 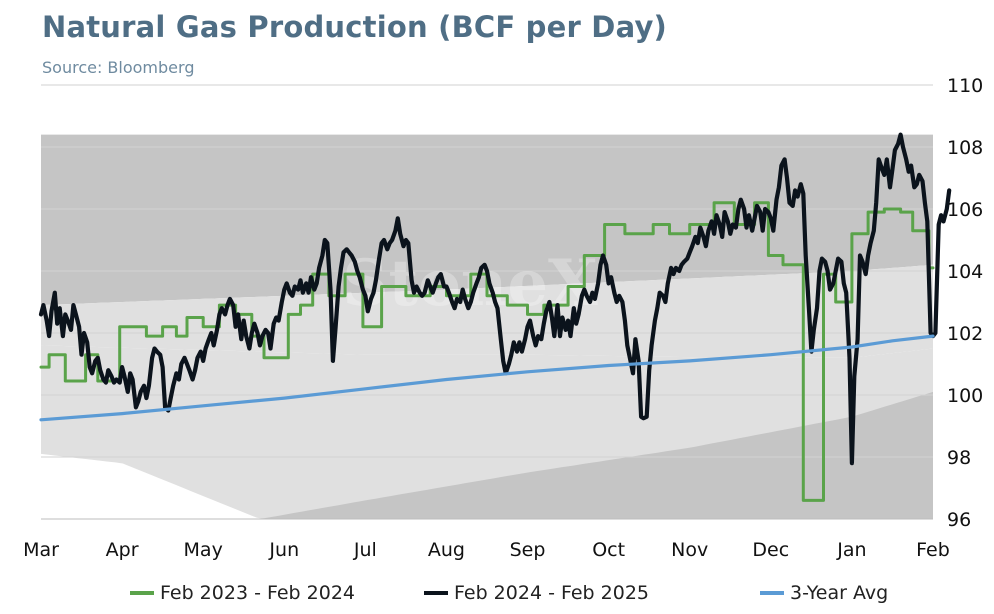 I want to click on y-tick-label: 106, so click(x=965, y=210).